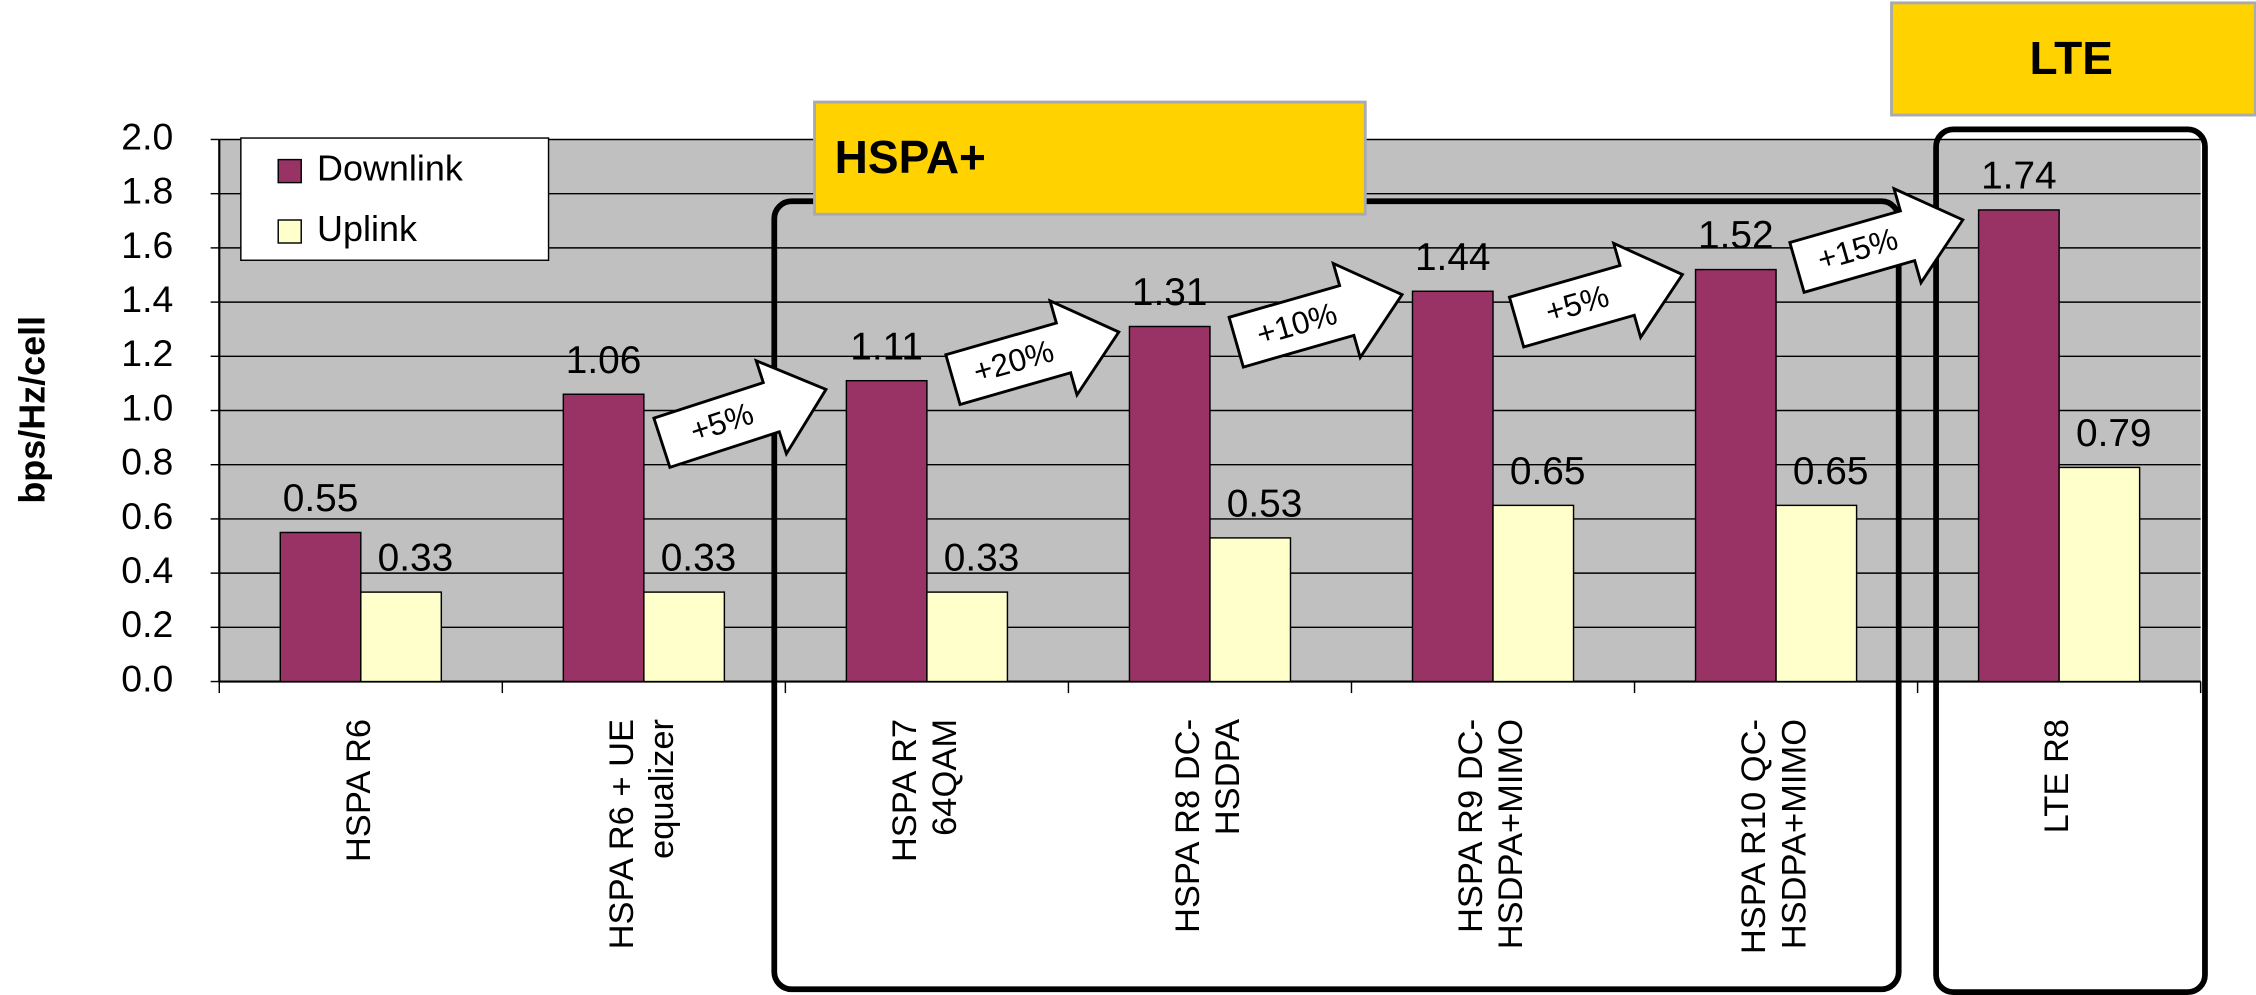 The image size is (2256, 995). I want to click on data-label: 0.53, so click(1265, 504).